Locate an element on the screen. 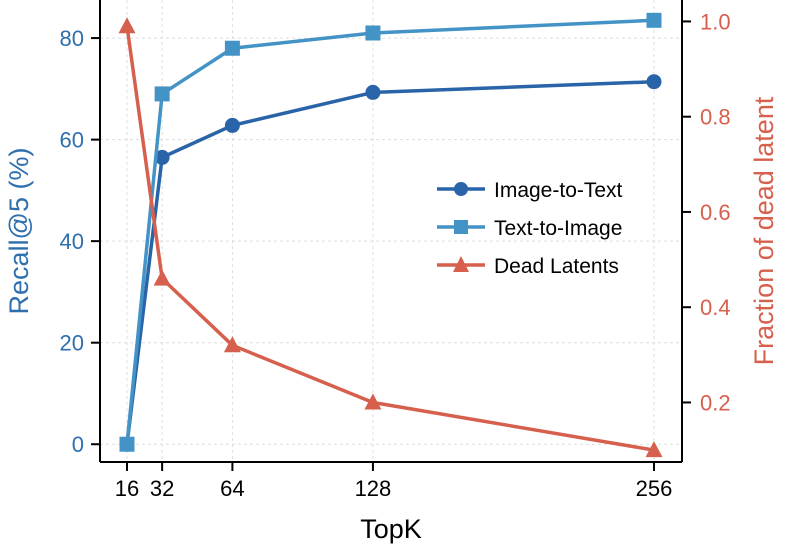  x-tick-label: 256 is located at coordinates (654, 488).